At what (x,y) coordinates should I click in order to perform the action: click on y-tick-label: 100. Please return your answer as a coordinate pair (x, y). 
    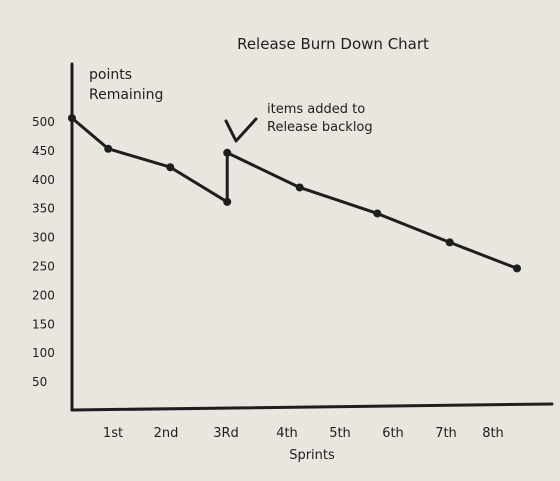
    Looking at the image, I should click on (43, 353).